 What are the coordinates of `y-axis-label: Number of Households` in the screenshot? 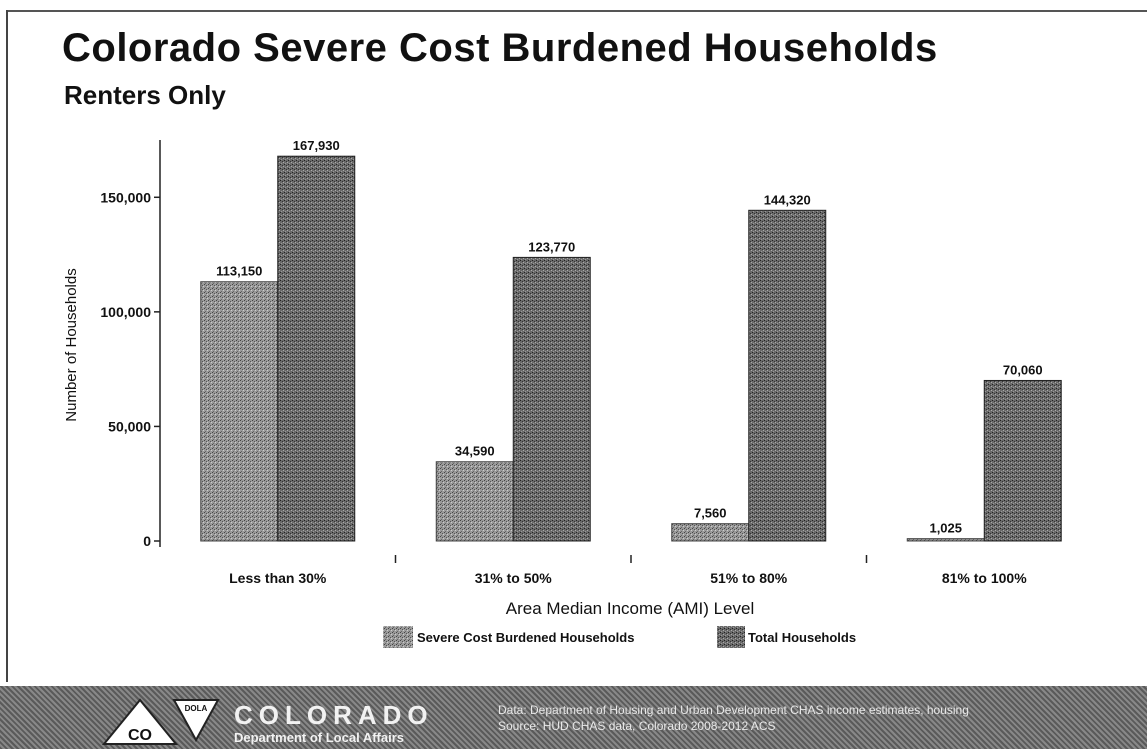 It's located at (71, 344).